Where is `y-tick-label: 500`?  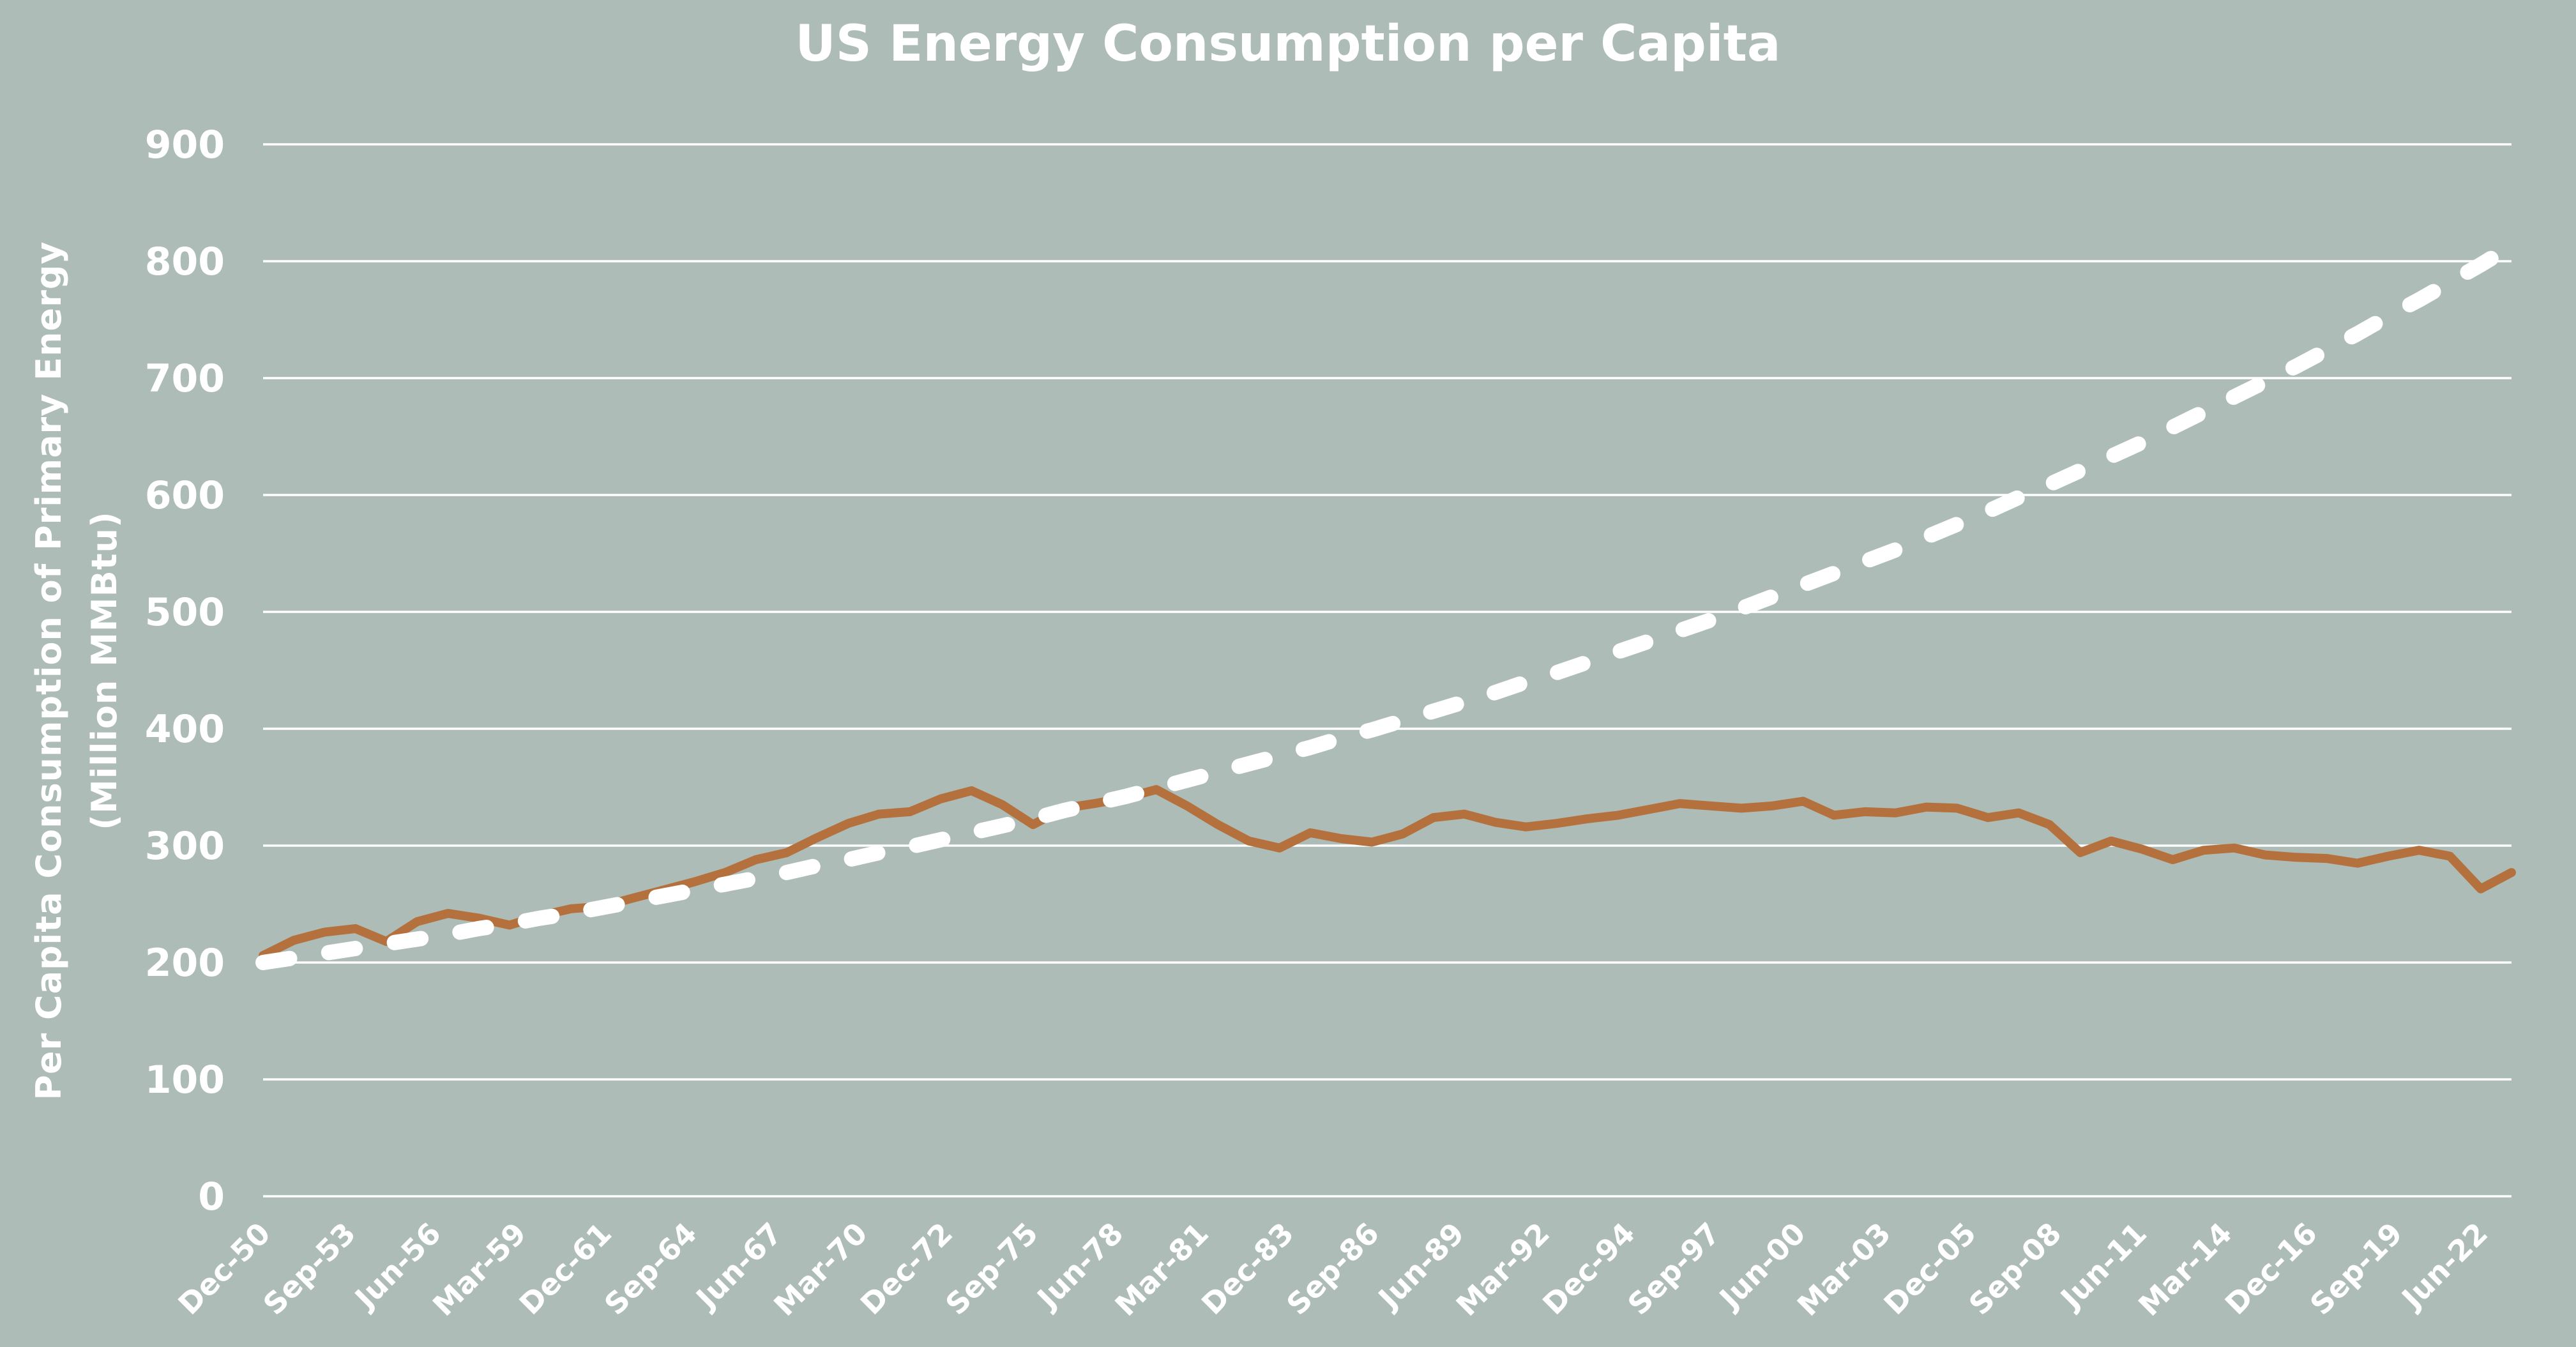
y-tick-label: 500 is located at coordinates (185, 612).